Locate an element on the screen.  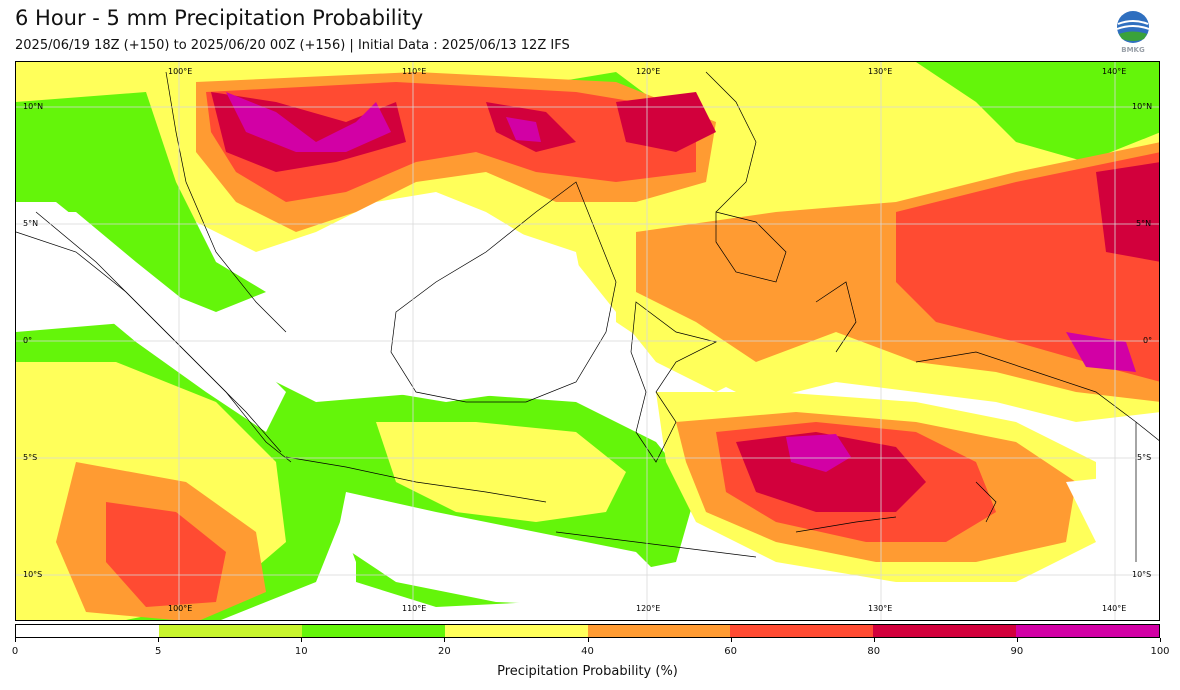
field-green-northwest is located at coordinates (141, 202).